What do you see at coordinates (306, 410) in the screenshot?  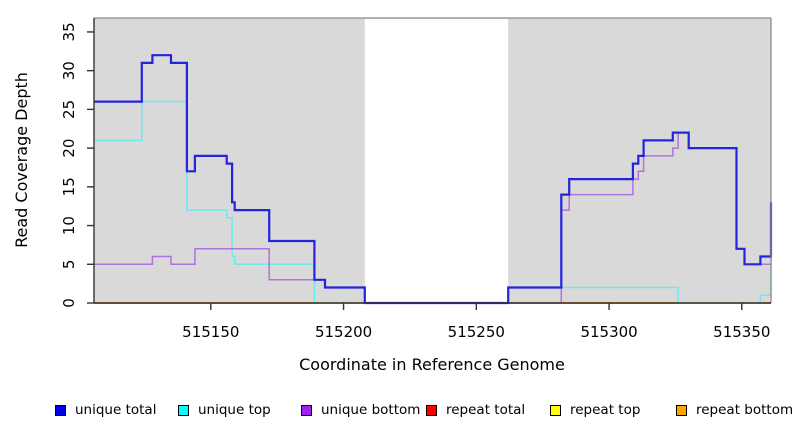 I see `unique-bottom-swatch-icon` at bounding box center [306, 410].